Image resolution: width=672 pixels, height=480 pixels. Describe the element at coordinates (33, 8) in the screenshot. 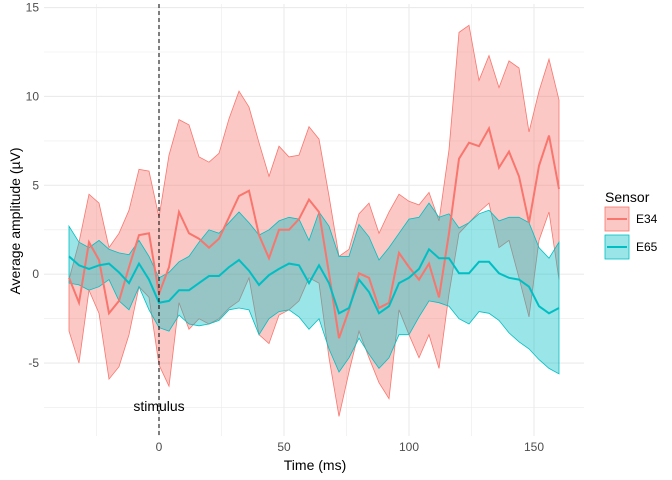

I see `y-tick-label: 15` at that location.